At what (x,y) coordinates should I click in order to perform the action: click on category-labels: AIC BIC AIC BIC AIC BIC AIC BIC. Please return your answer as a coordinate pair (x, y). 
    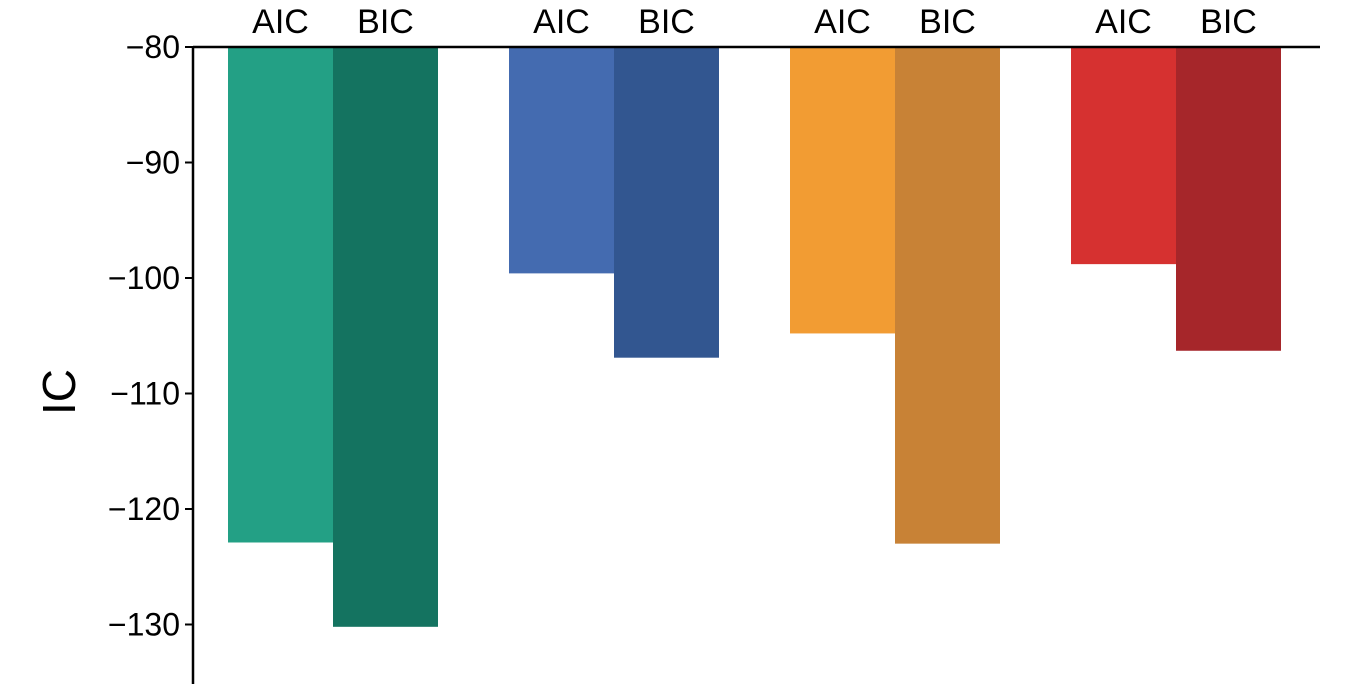
    Looking at the image, I should click on (754, 22).